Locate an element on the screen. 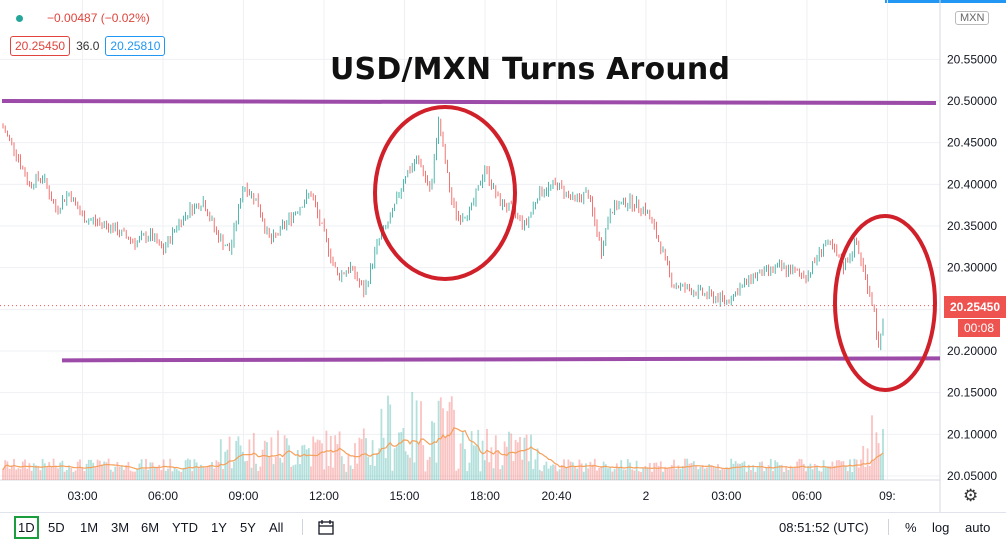 The height and width of the screenshot is (541, 1006). market-open-dot is located at coordinates (19, 18).